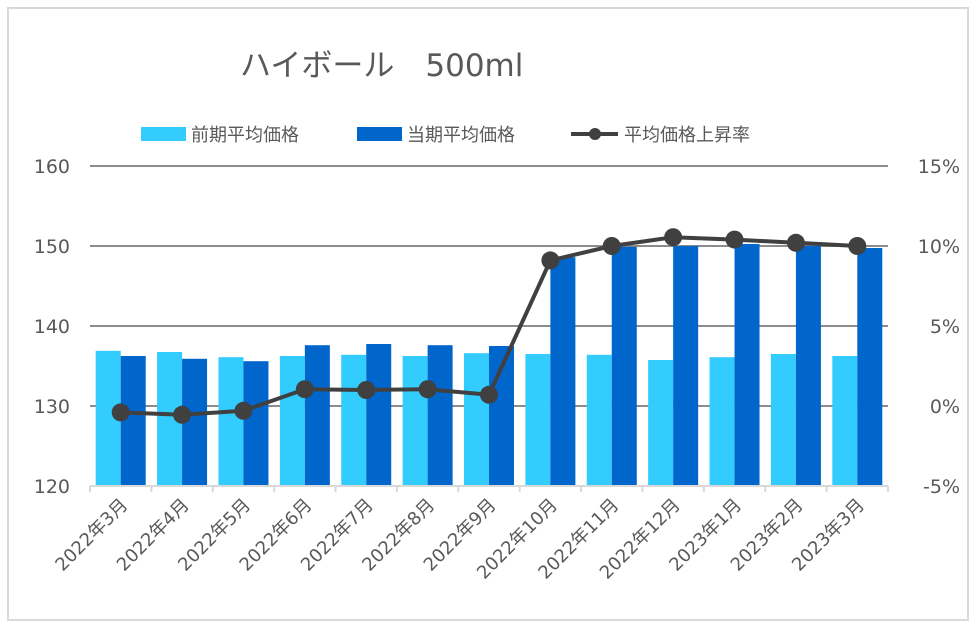 The height and width of the screenshot is (631, 980). I want to click on y-left-tick-label: 140, so click(52, 327).